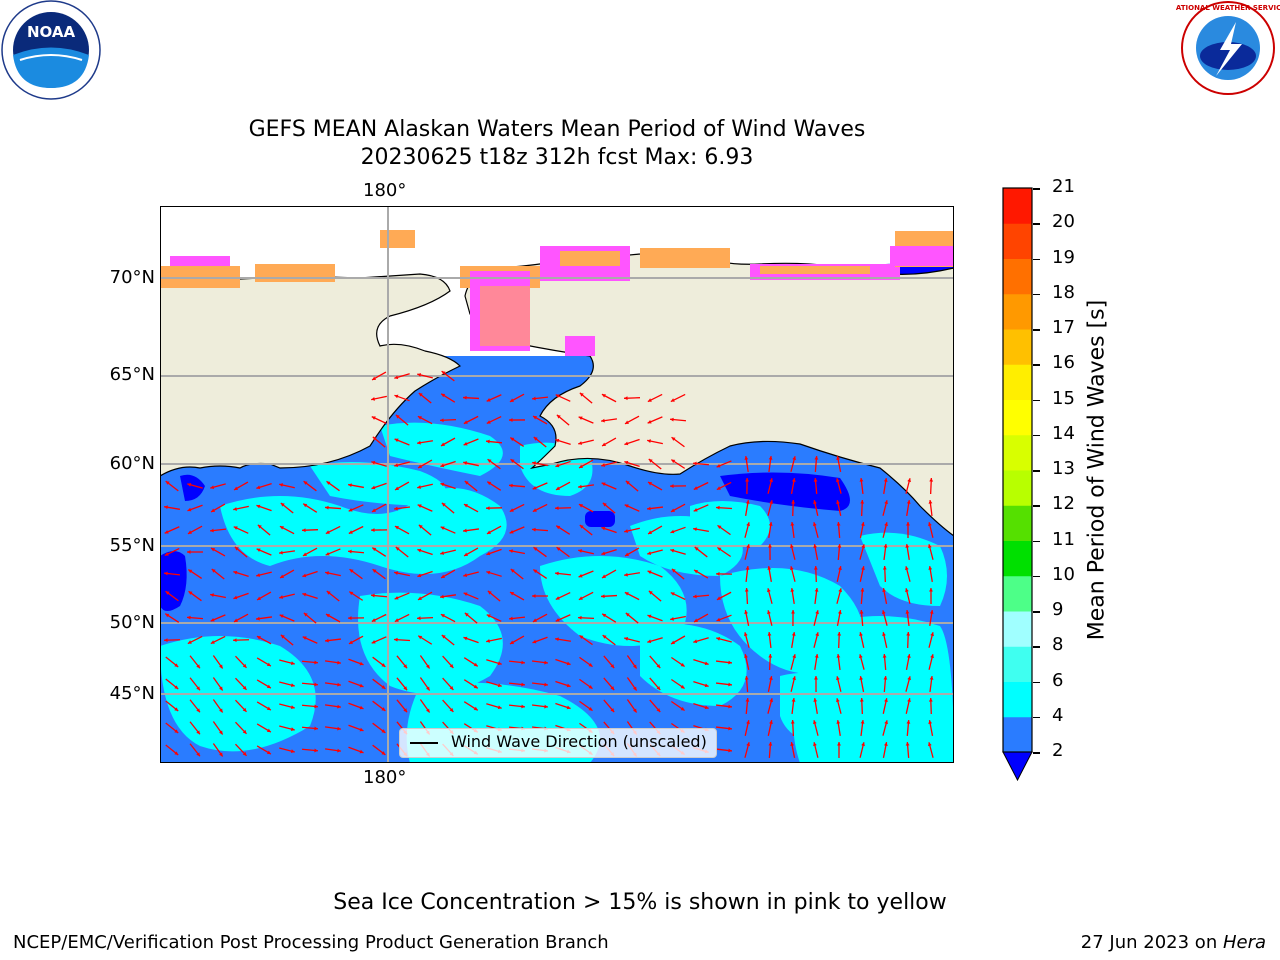 This screenshot has width=1280, height=960. I want to click on colorbar-tick-label: 2, so click(1058, 750).